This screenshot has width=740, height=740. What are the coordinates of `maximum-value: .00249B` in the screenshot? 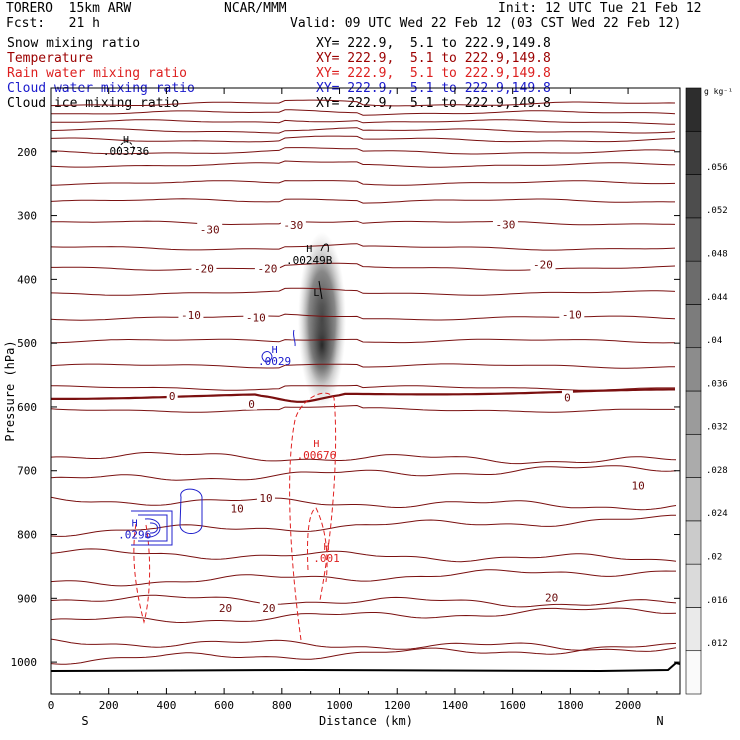 It's located at (309, 260).